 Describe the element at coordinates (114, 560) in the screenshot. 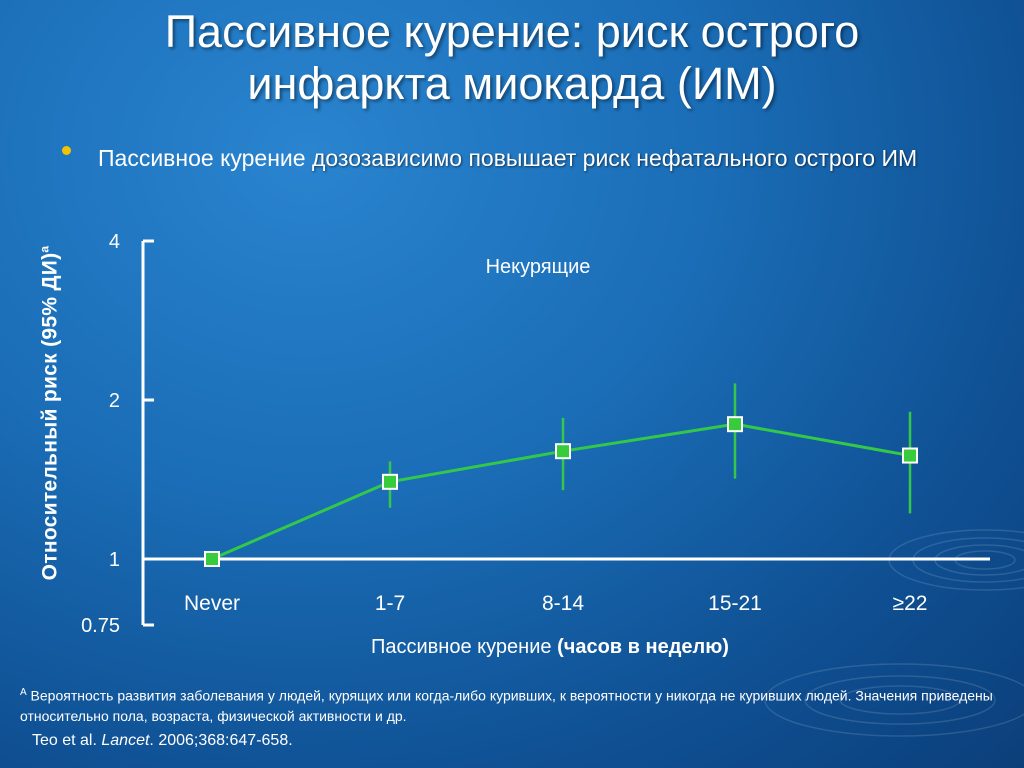

I see `y-tick-label: 1` at that location.